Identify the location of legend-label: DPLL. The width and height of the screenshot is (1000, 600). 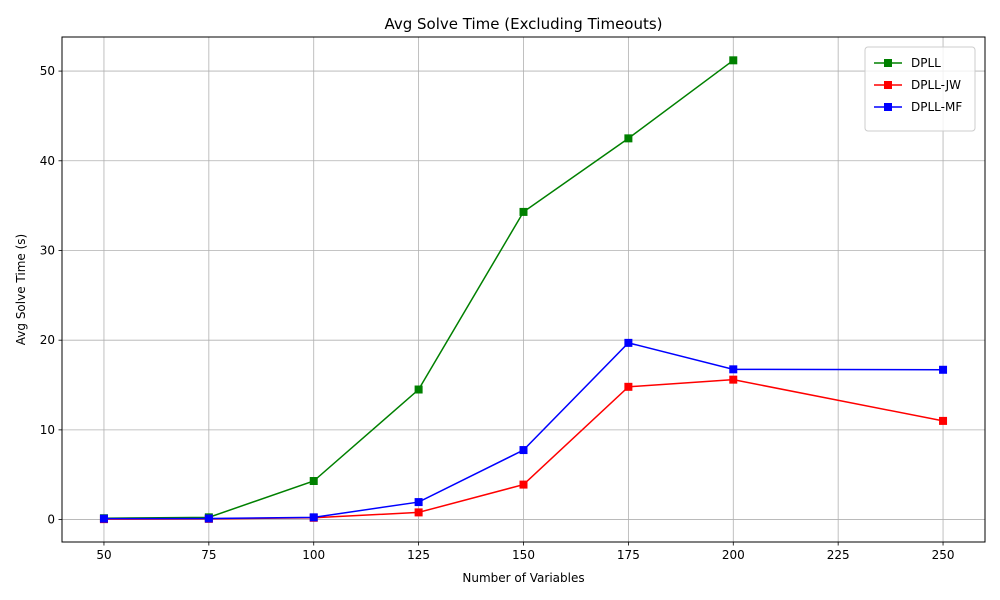
(926, 63).